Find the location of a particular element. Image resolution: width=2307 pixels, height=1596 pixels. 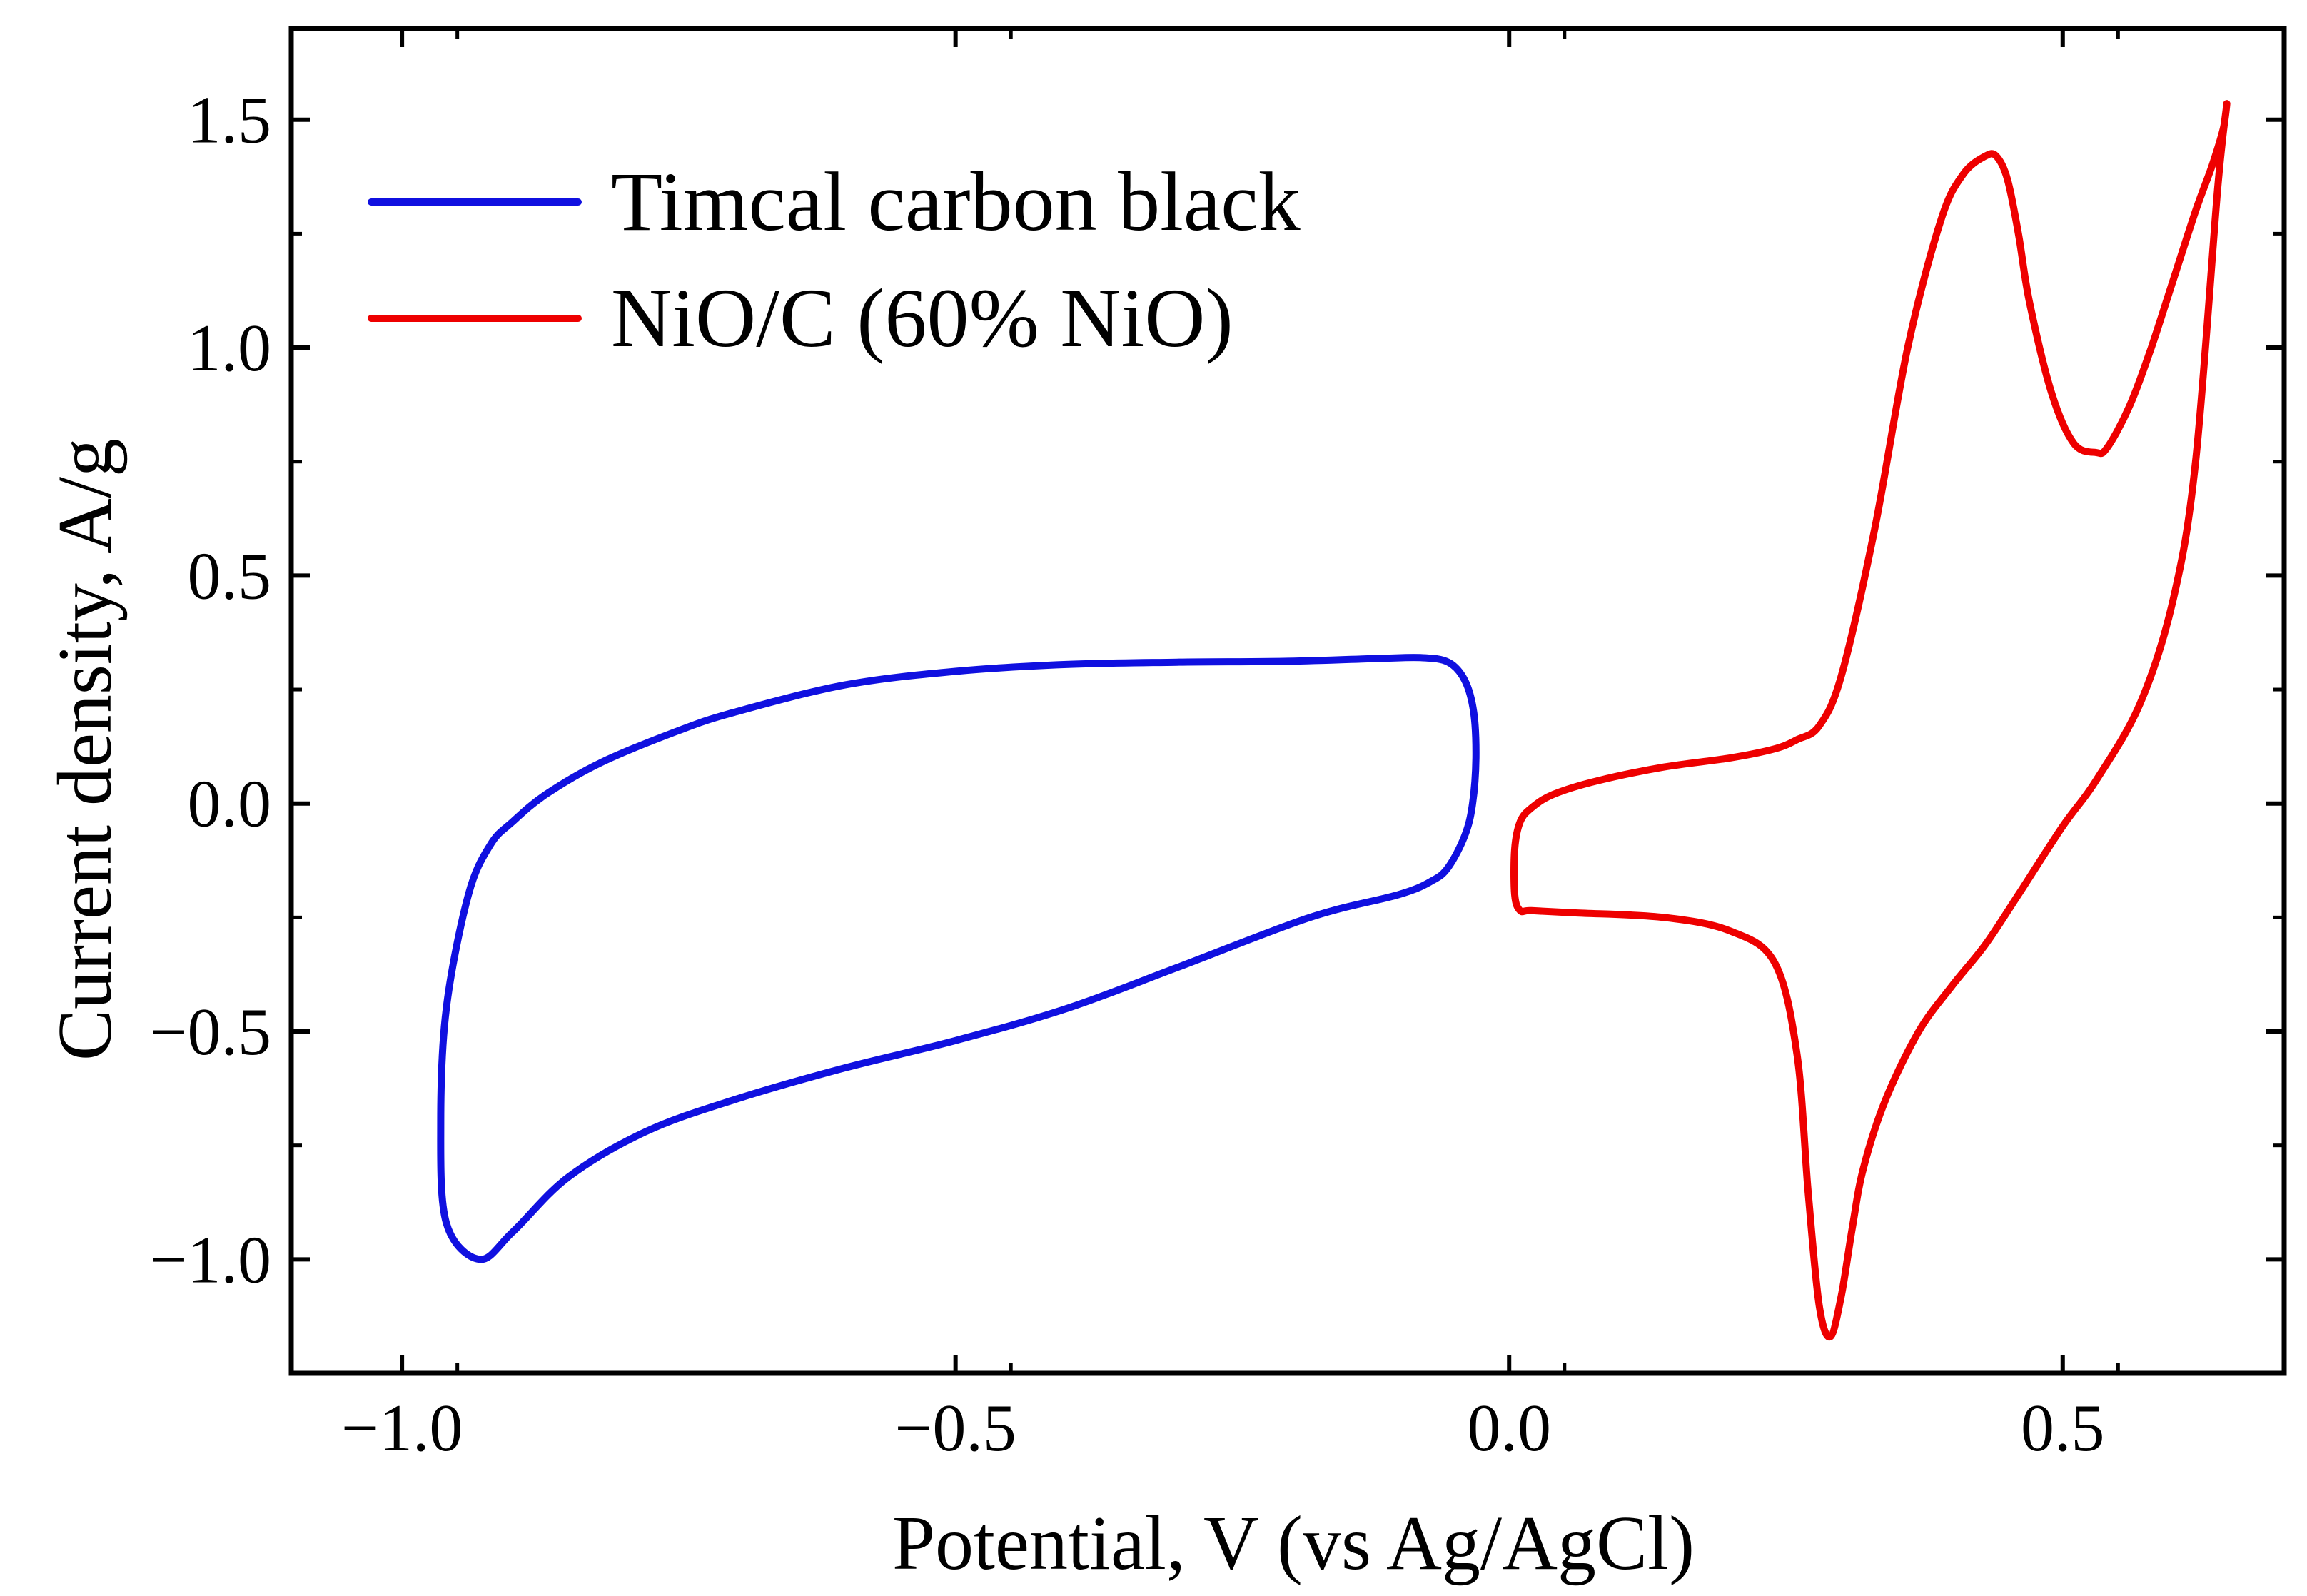

x-tick-label: −0.5 is located at coordinates (955, 1428).